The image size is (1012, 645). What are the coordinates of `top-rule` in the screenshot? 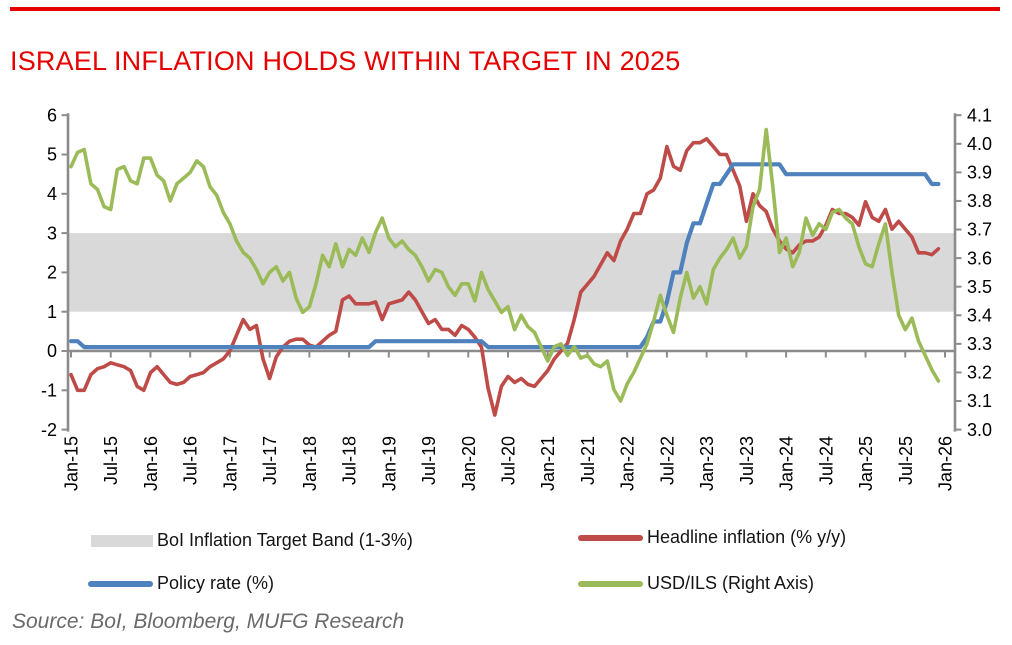 It's located at (505, 9).